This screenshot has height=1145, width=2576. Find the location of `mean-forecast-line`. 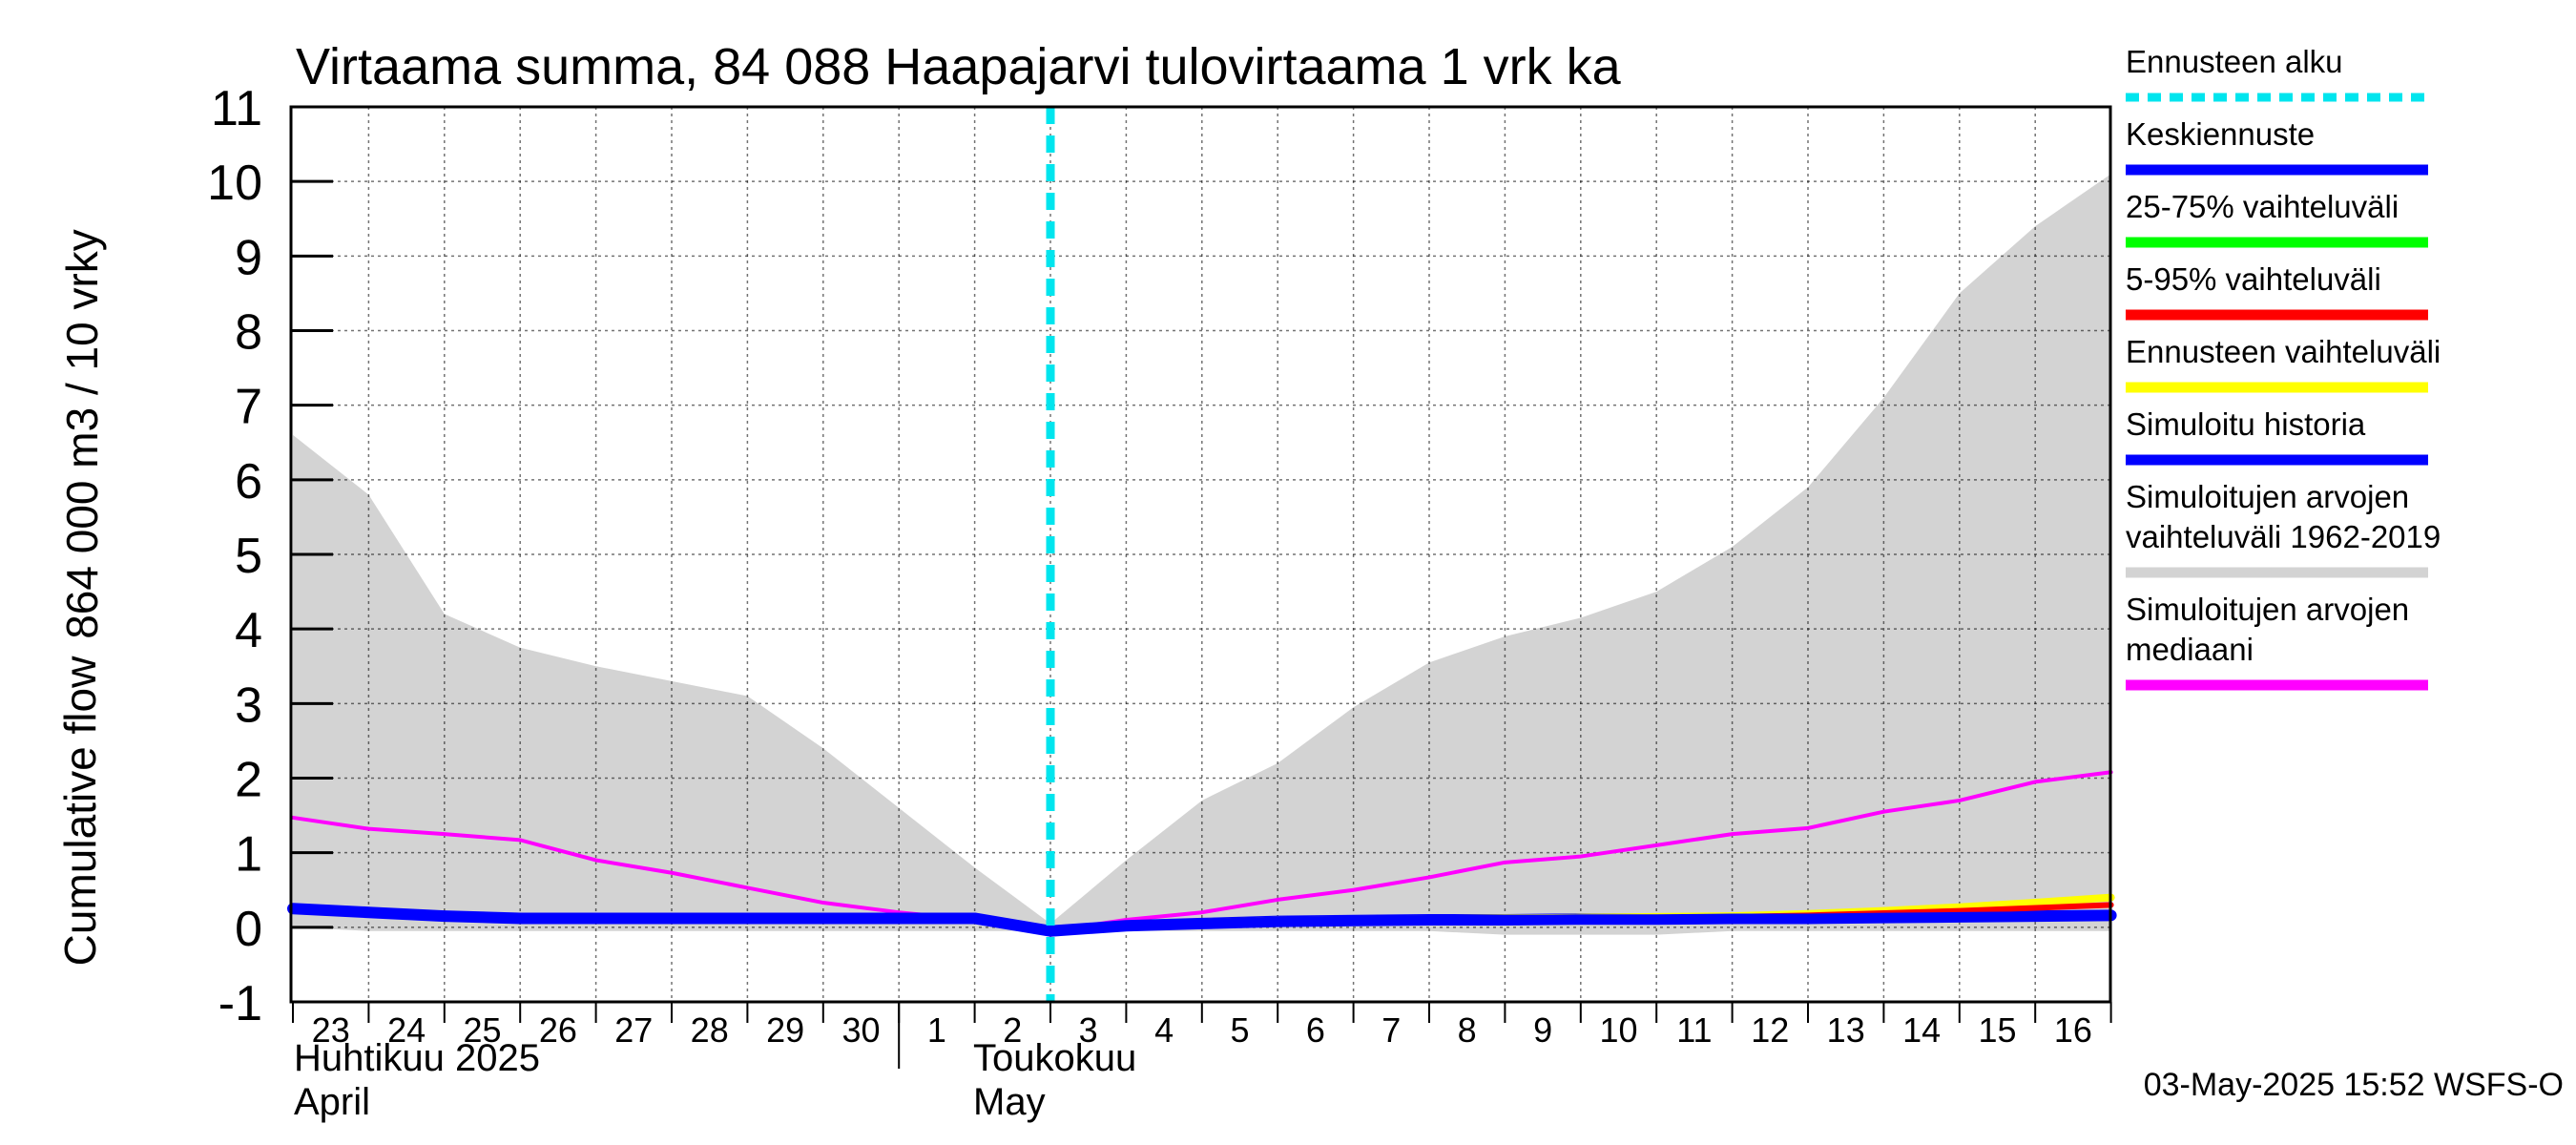

mean-forecast-line is located at coordinates (1581, 923).